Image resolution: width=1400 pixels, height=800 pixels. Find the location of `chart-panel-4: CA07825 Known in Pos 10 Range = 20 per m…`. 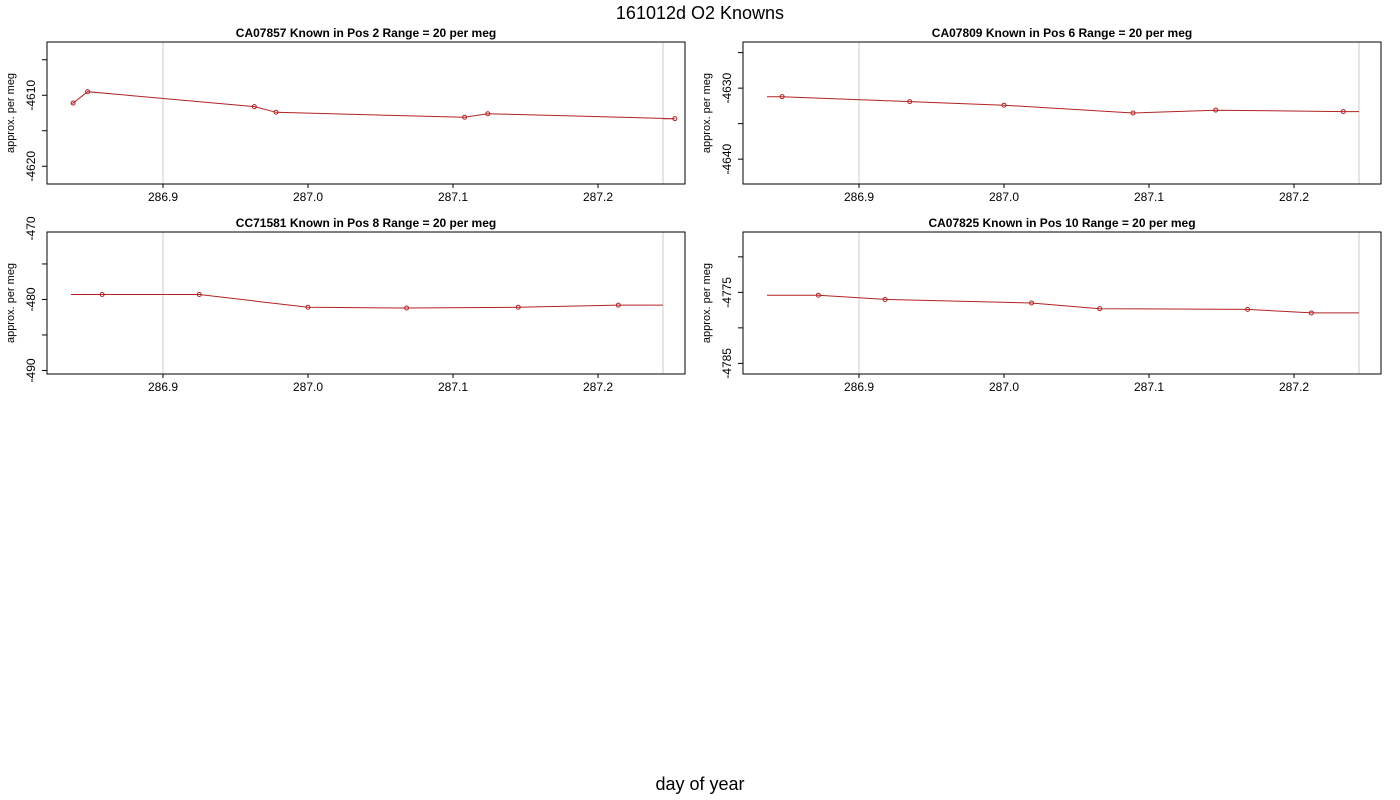

chart-panel-4: CA07825 Known in Pos 10 Range = 20 per m… is located at coordinates (1041, 305).